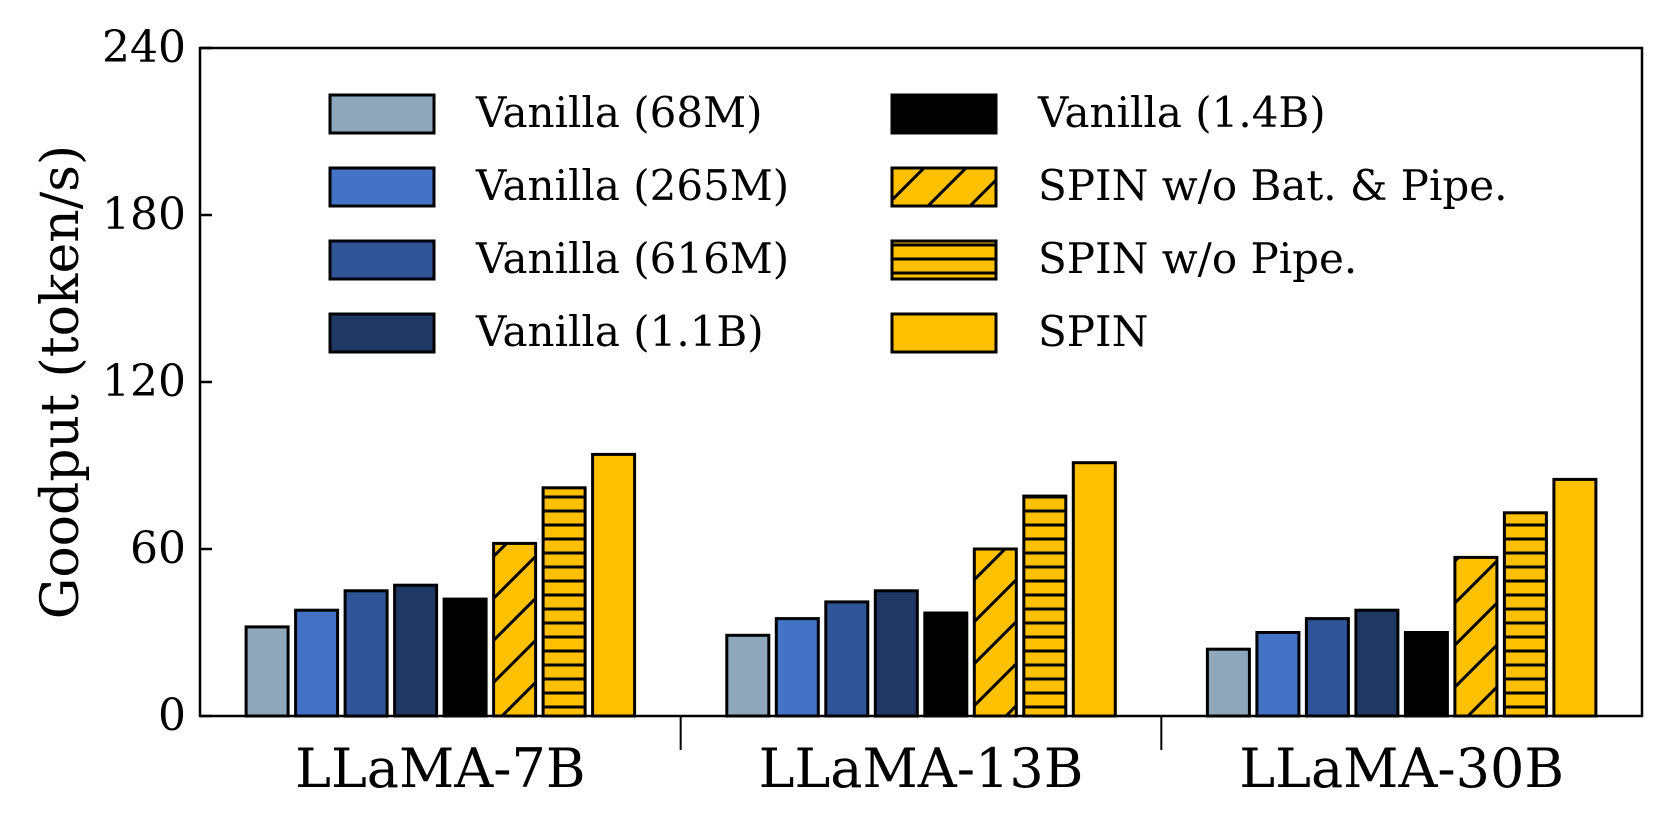 Image resolution: width=1662 pixels, height=823 pixels. What do you see at coordinates (61, 382) in the screenshot?
I see `y-axis-label: Goodput (token/s)` at bounding box center [61, 382].